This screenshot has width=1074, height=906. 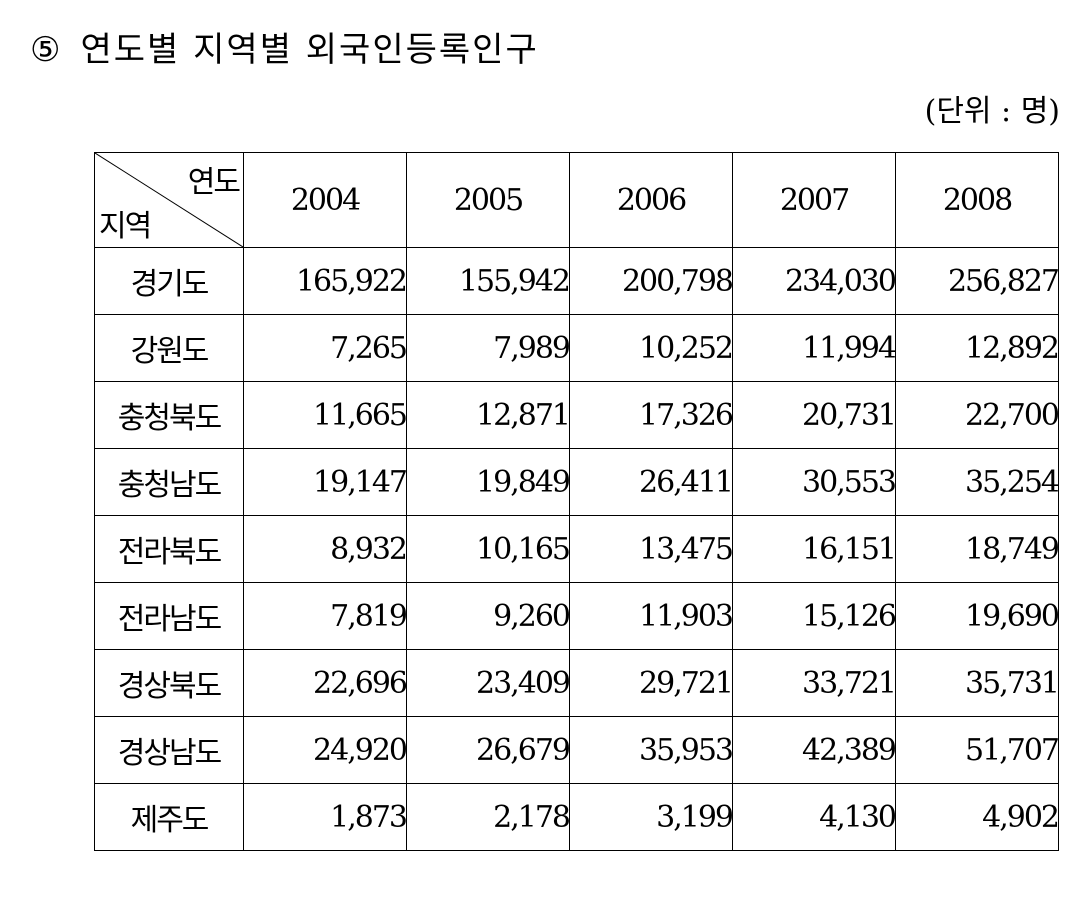 What do you see at coordinates (977, 817) in the screenshot?
I see `value-cell: 4,902` at bounding box center [977, 817].